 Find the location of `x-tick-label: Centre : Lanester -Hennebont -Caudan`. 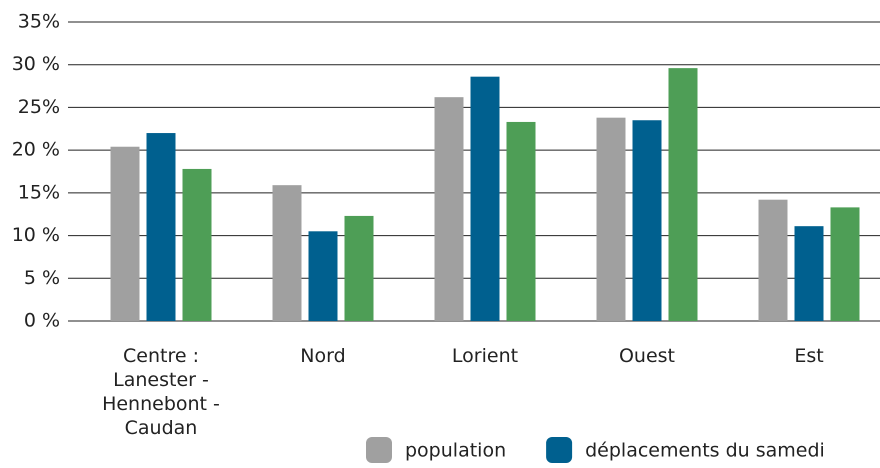

x-tick-label: Centre : Lanester -Hennebont -Caudan is located at coordinates (161, 392).